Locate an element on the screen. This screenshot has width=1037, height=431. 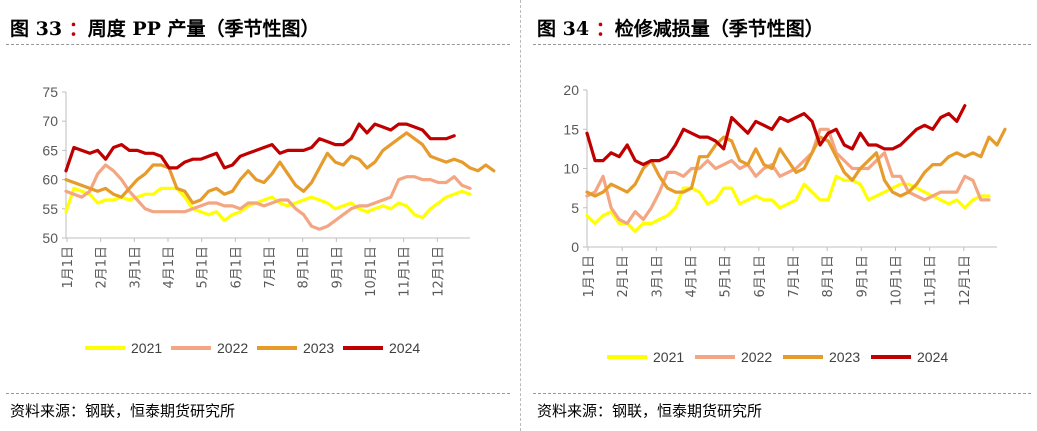
figure-title-right: 图 34 ：检修减损量（季节性图） is located at coordinates (680, 27).